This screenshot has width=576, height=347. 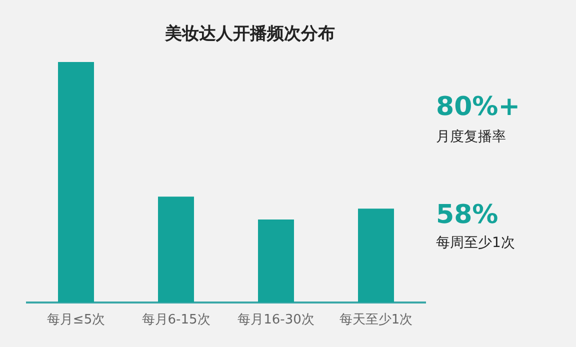 I want to click on chart-title: 美妆达人开播频次分布, so click(x=250, y=34).